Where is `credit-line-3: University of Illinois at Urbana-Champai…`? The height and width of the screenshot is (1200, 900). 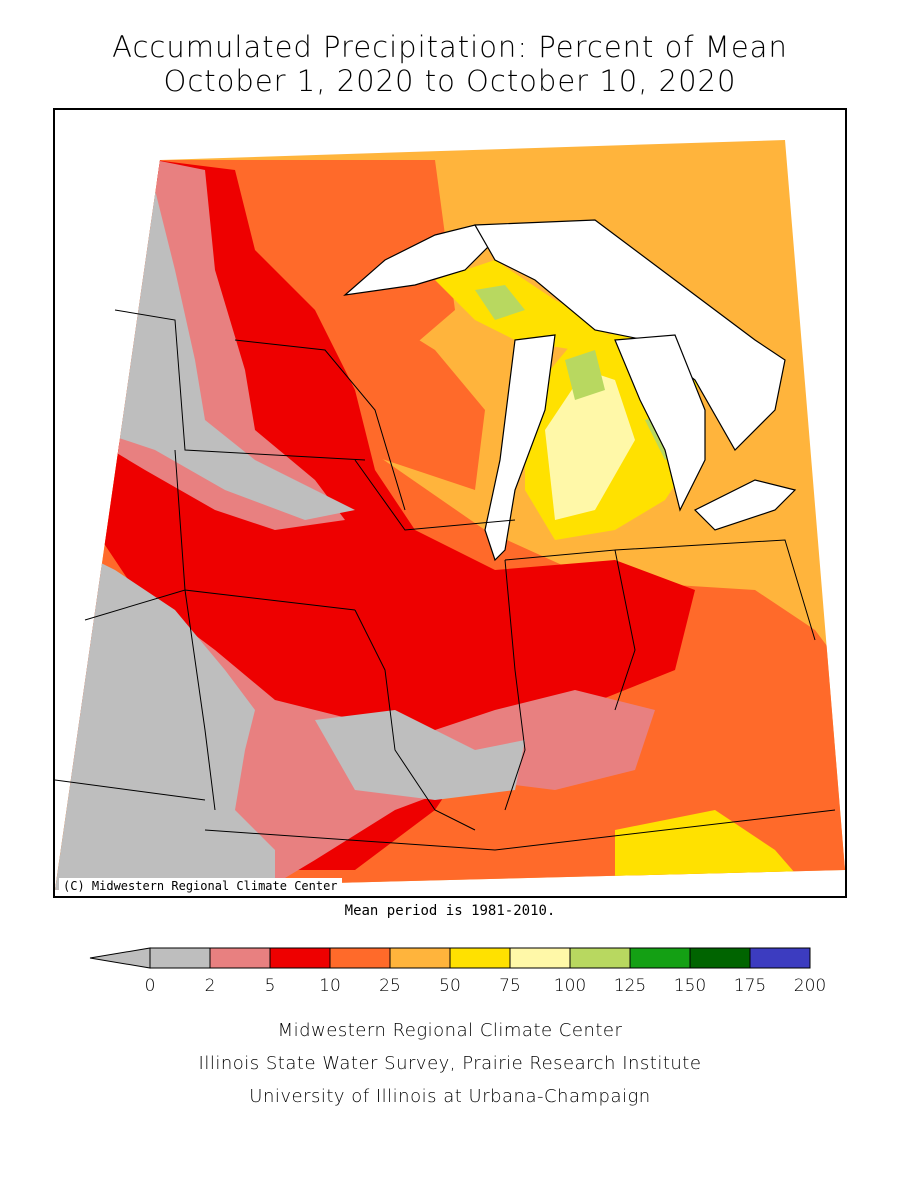
credit-line-3: University of Illinois at Urbana-Champai… is located at coordinates (450, 1096).